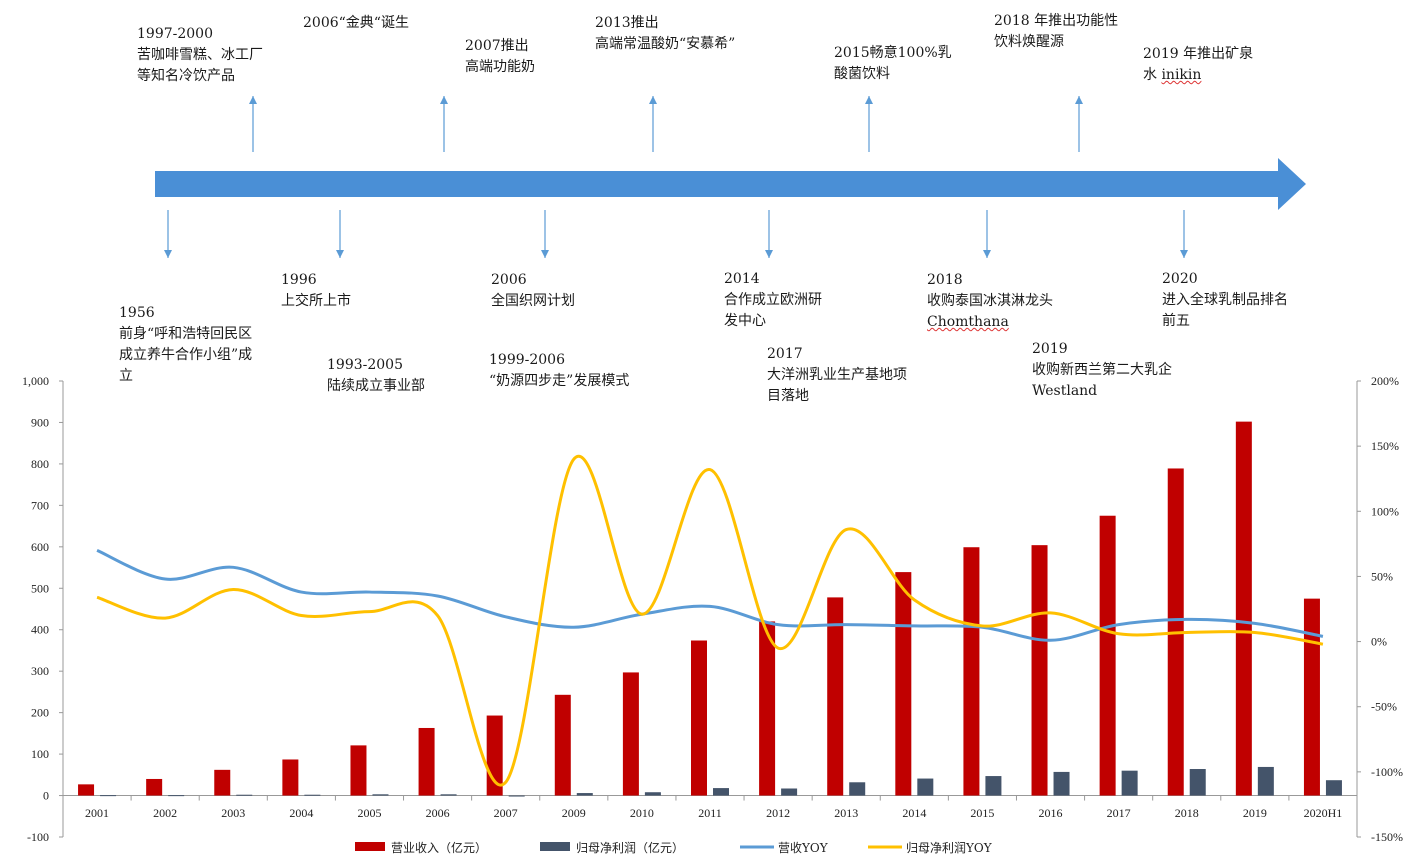 Image resolution: width=1420 pixels, height=859 pixels. I want to click on timeline-note-above-2: 2007推出 高端功能奶, so click(500, 57).